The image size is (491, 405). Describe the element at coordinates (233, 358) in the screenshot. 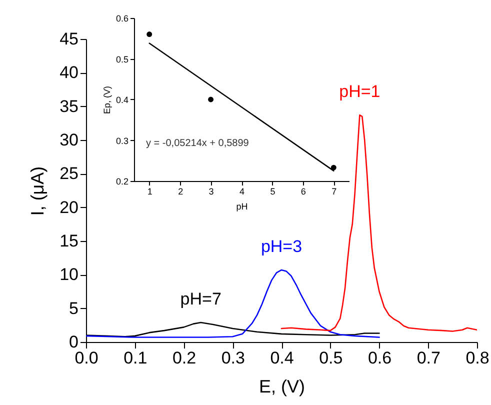

I see `x-tick-label: 0.3` at that location.